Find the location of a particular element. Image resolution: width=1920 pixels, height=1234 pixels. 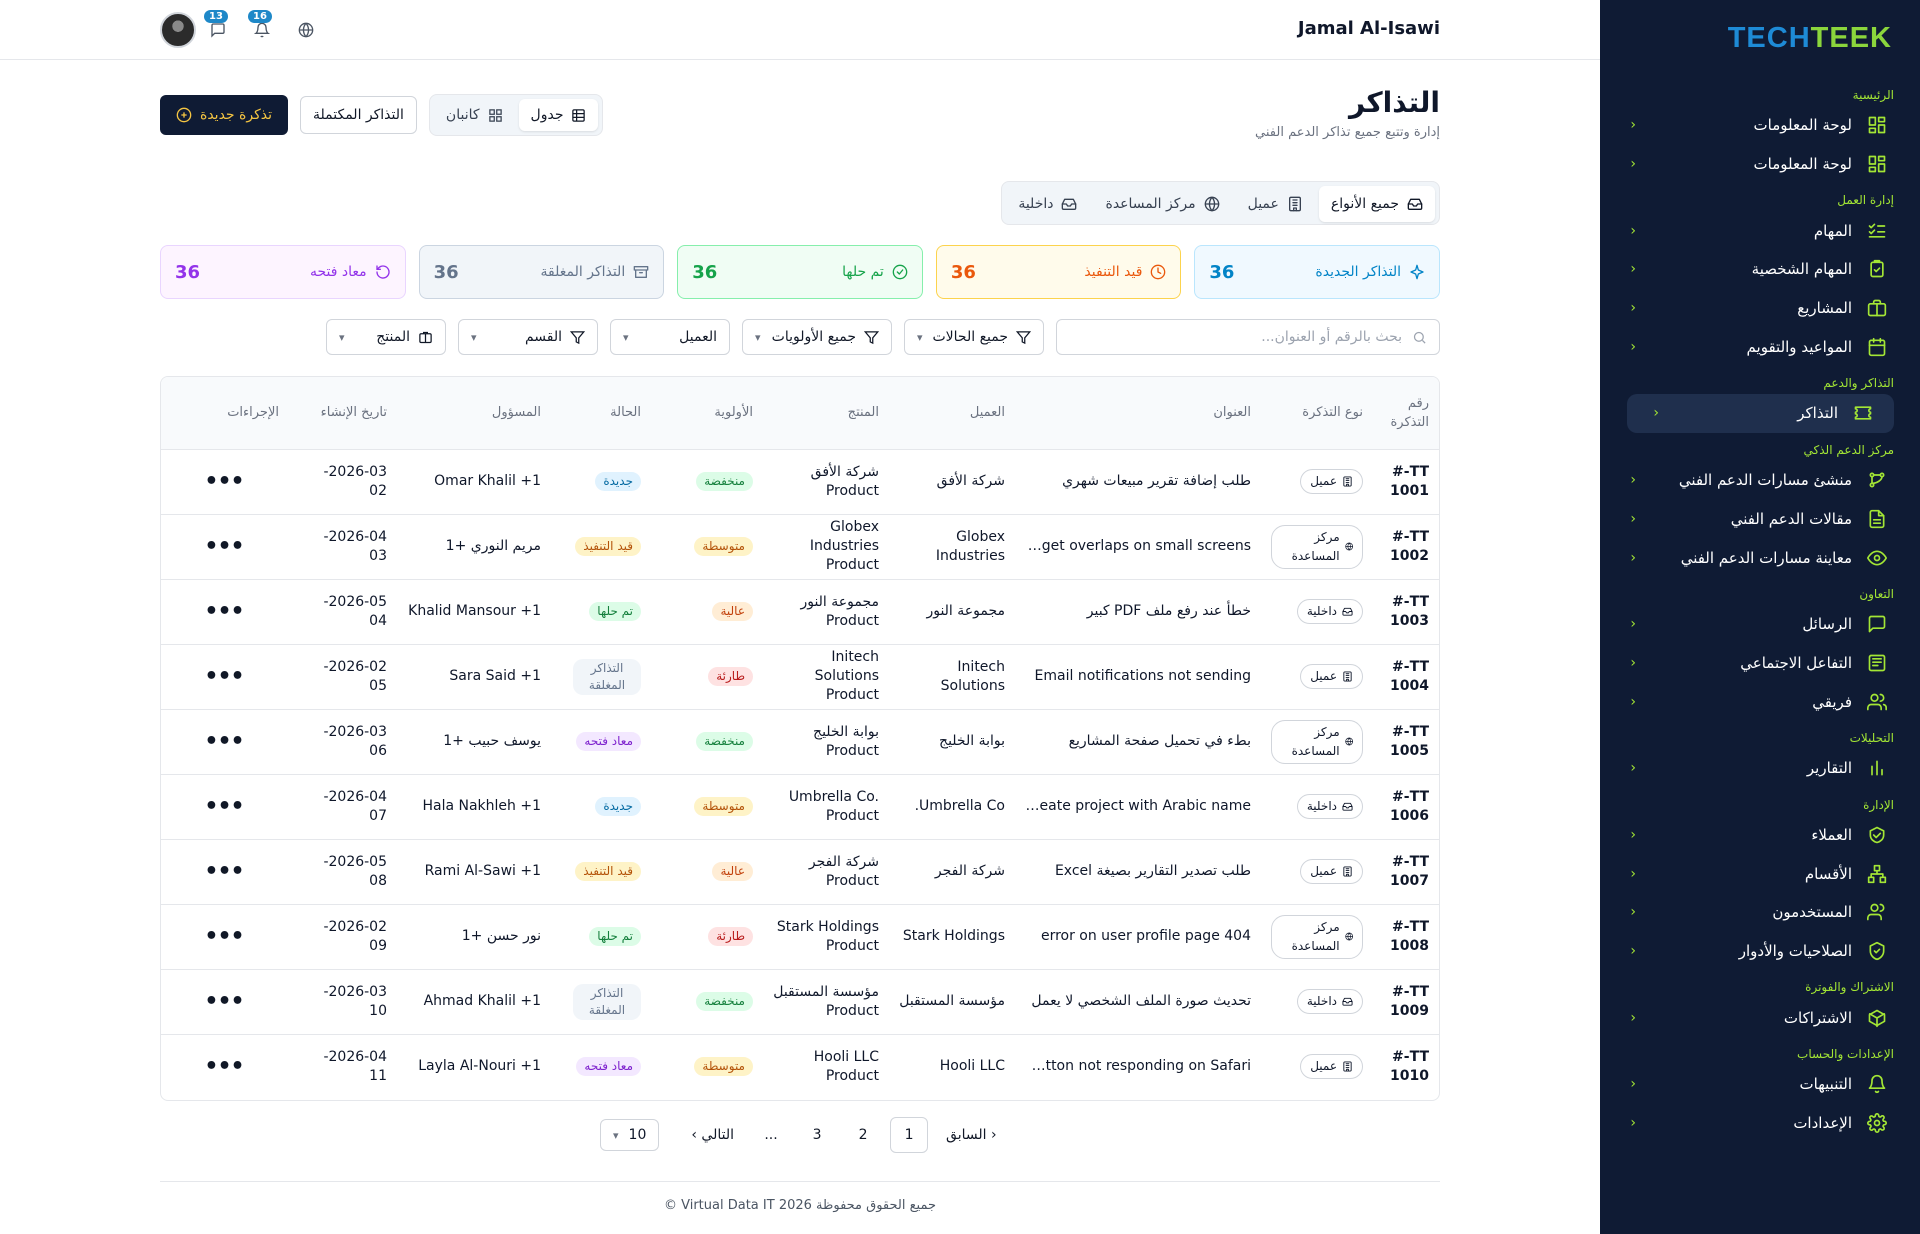

ticket-id: TT-# 1007 is located at coordinates (1406, 872).